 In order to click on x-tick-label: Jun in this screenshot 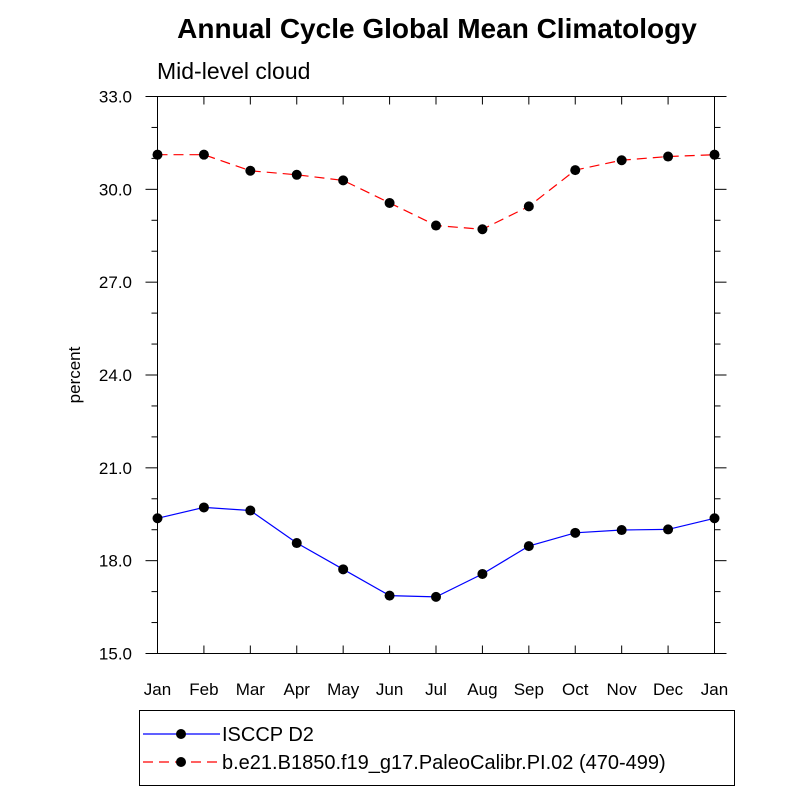, I will do `click(389, 689)`.